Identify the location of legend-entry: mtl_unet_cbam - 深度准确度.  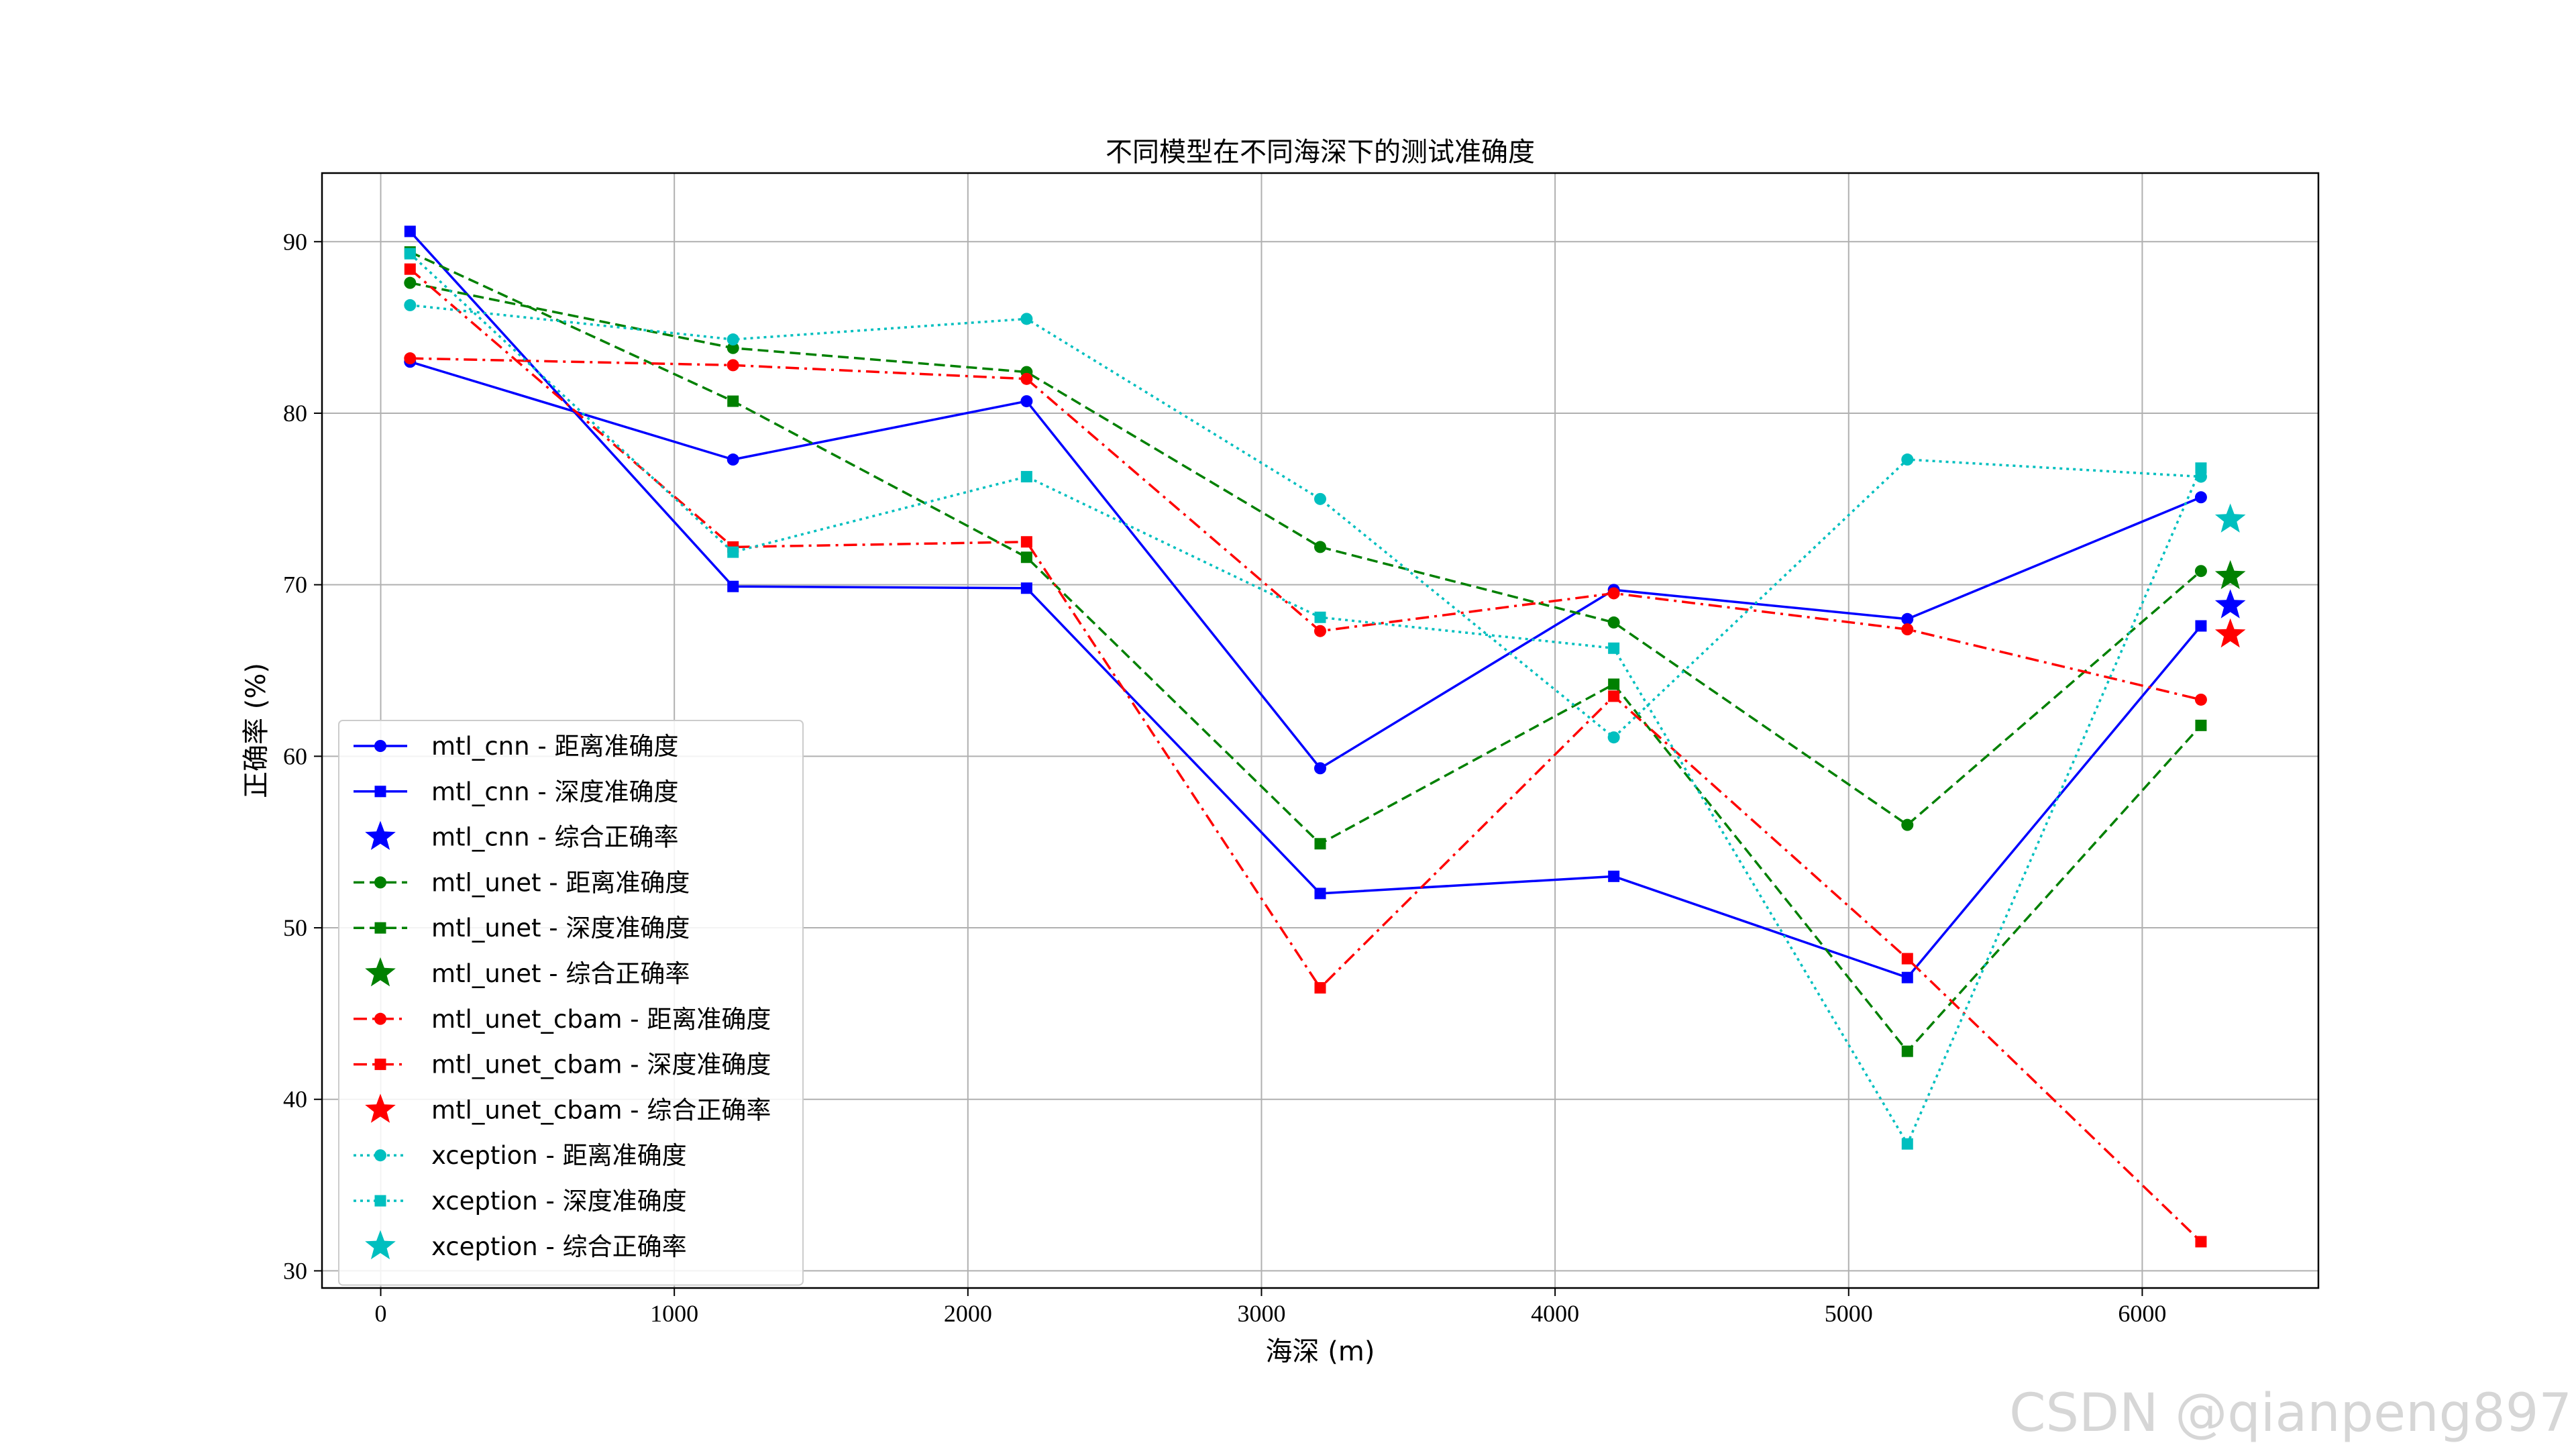
(562, 1065).